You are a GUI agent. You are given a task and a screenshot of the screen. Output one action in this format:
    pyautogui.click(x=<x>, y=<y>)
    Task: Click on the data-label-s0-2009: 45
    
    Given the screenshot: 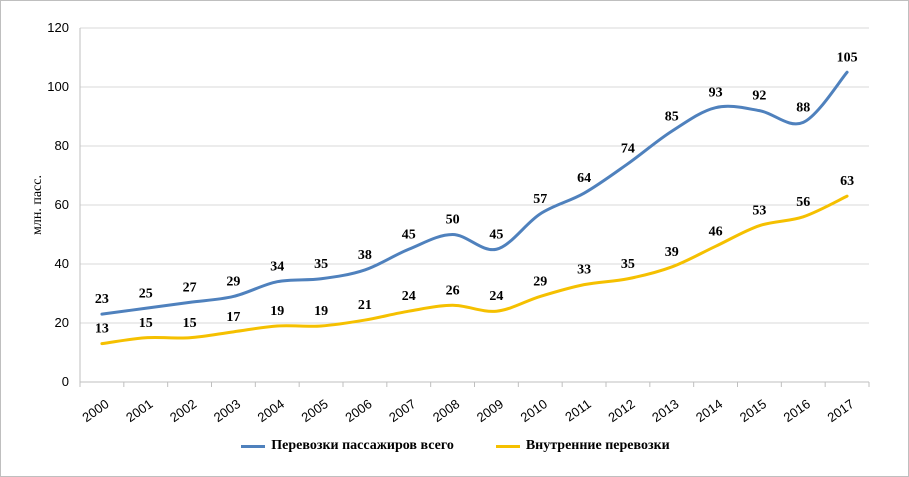 What is the action you would take?
    pyautogui.click(x=496, y=234)
    